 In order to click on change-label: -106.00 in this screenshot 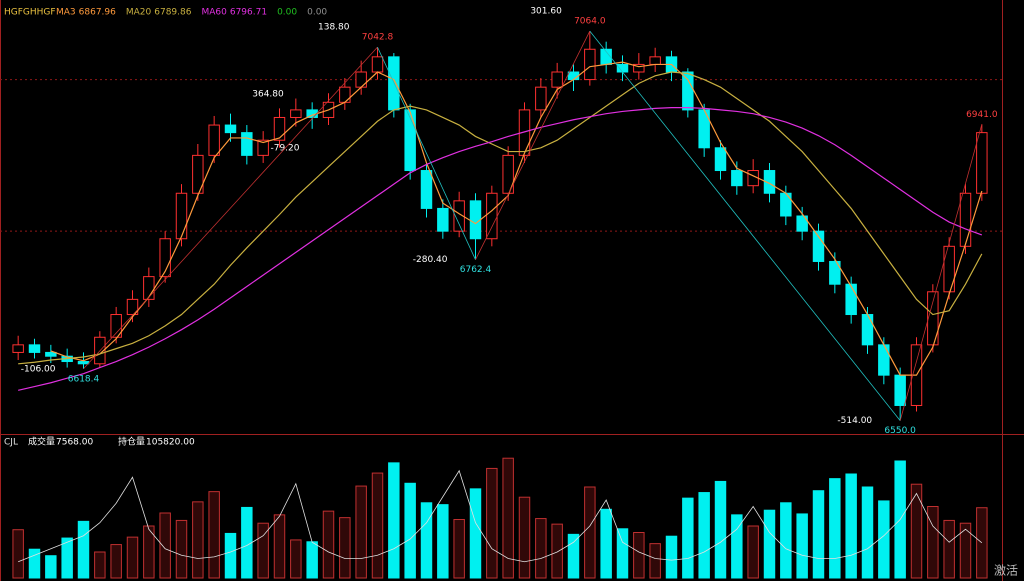, I will do `click(38, 369)`.